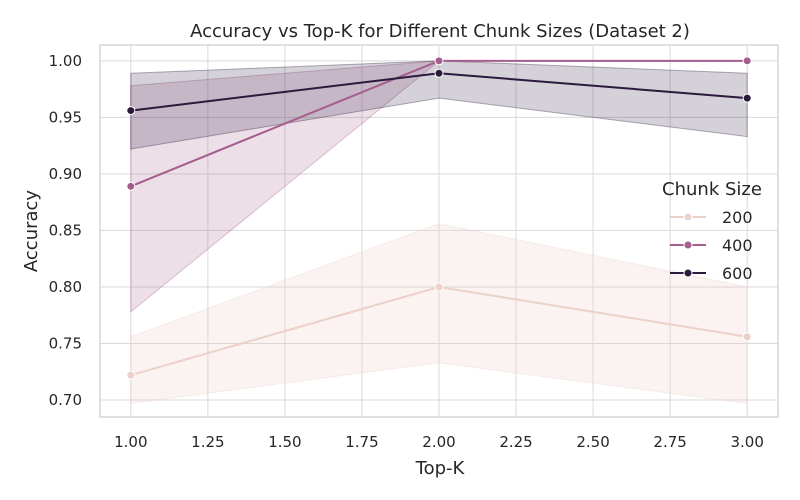 The height and width of the screenshot is (500, 800). Describe the element at coordinates (669, 442) in the screenshot. I see `x-tick-label: 2.75` at that location.